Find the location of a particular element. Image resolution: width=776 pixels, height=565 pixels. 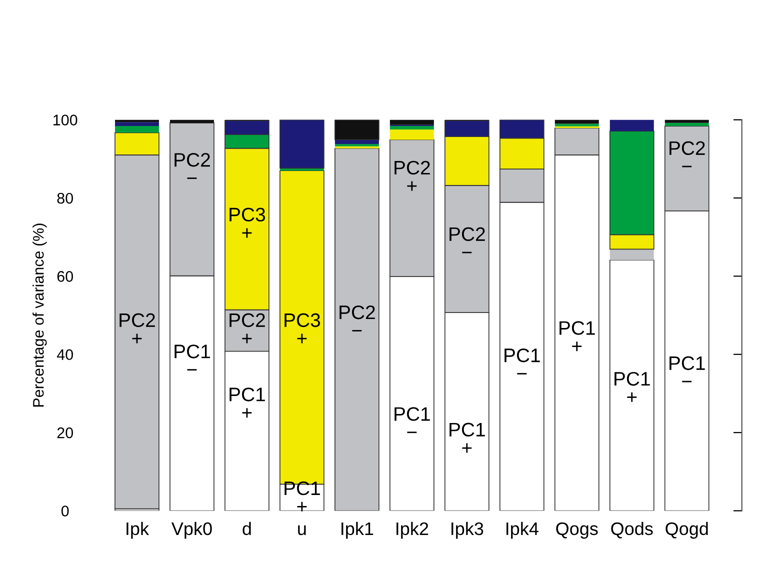

y-tick-label: 20 is located at coordinates (65, 432).